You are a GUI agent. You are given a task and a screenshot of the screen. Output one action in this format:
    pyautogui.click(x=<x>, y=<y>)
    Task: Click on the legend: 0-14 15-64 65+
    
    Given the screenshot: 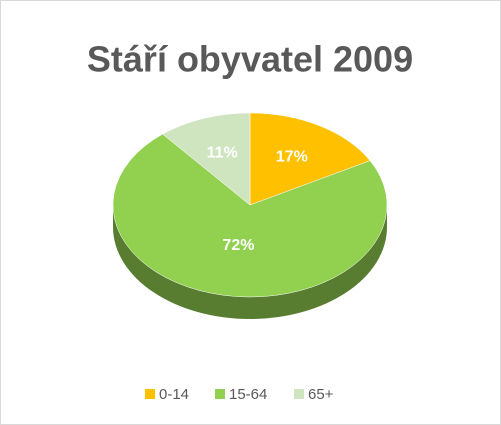 What is the action you would take?
    pyautogui.click(x=239, y=394)
    